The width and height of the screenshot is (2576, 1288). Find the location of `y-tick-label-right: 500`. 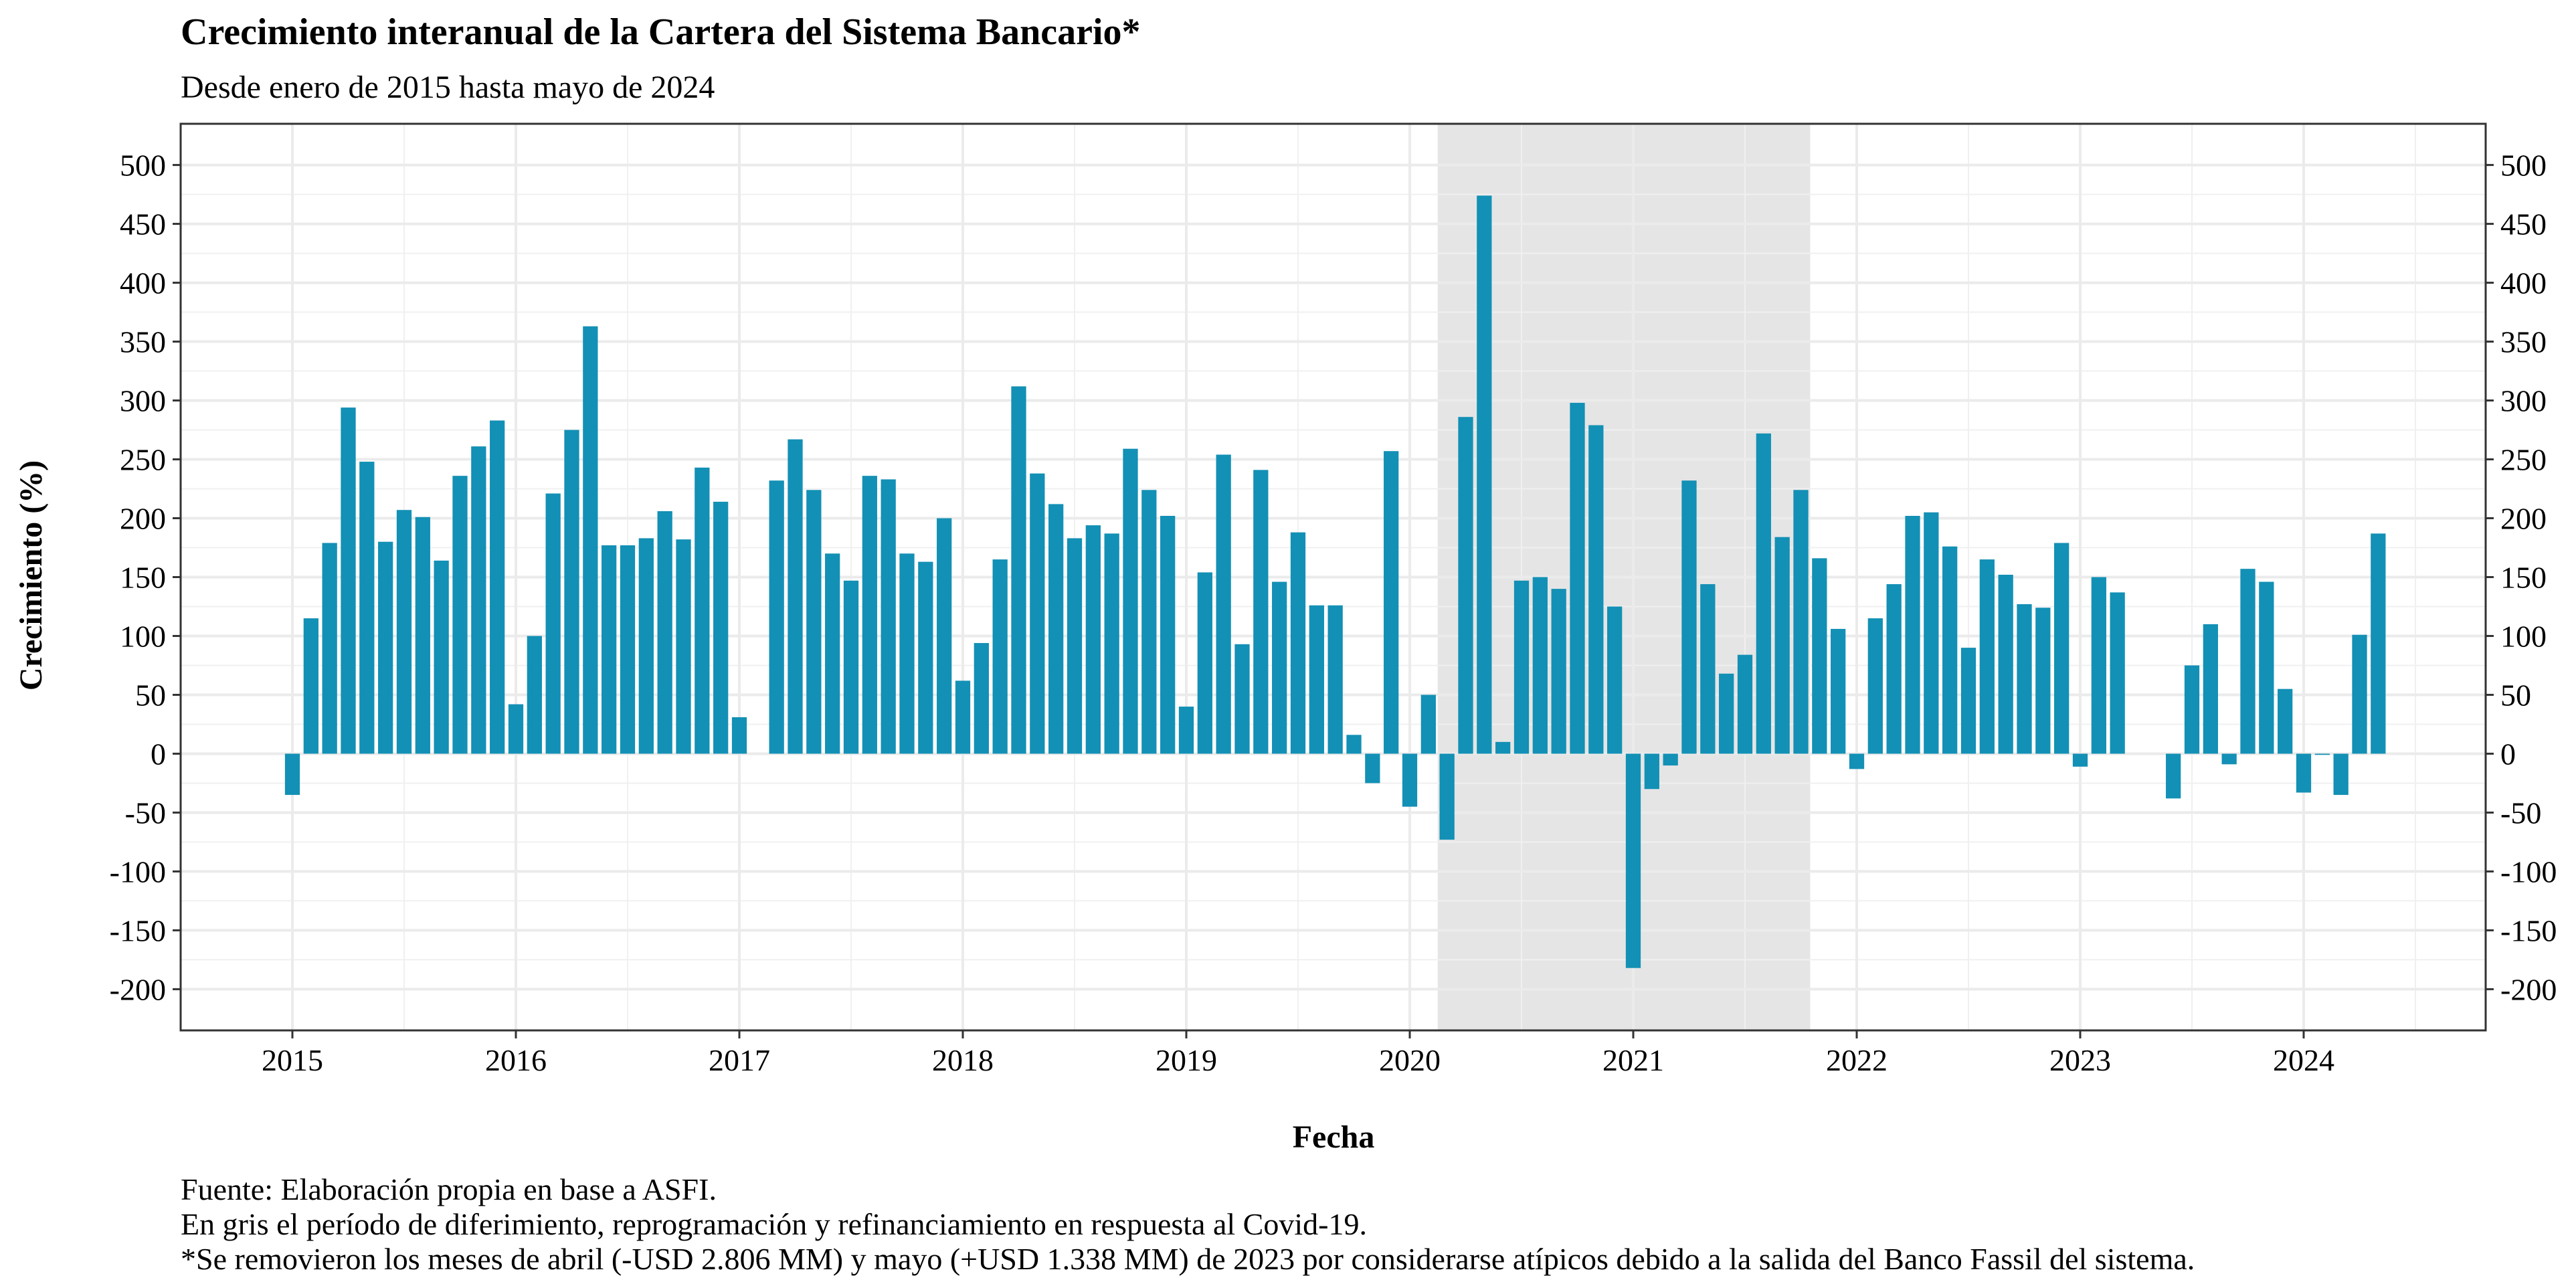

y-tick-label-right: 500 is located at coordinates (2523, 166).